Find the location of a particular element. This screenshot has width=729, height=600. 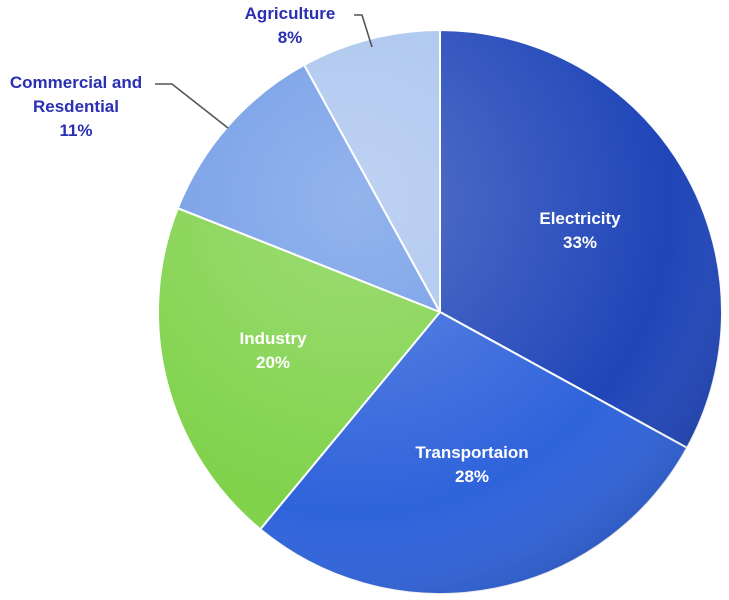

slice-label-agriculture: Agriculture 8% is located at coordinates (290, 25).